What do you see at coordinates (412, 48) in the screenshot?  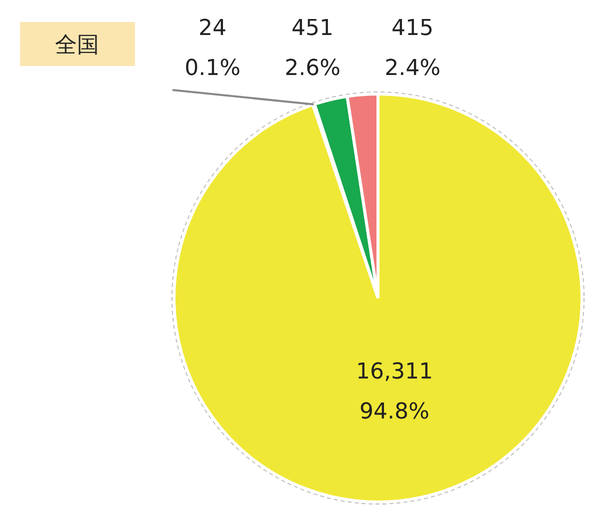 I see `data-label: 415 2.4%` at bounding box center [412, 48].